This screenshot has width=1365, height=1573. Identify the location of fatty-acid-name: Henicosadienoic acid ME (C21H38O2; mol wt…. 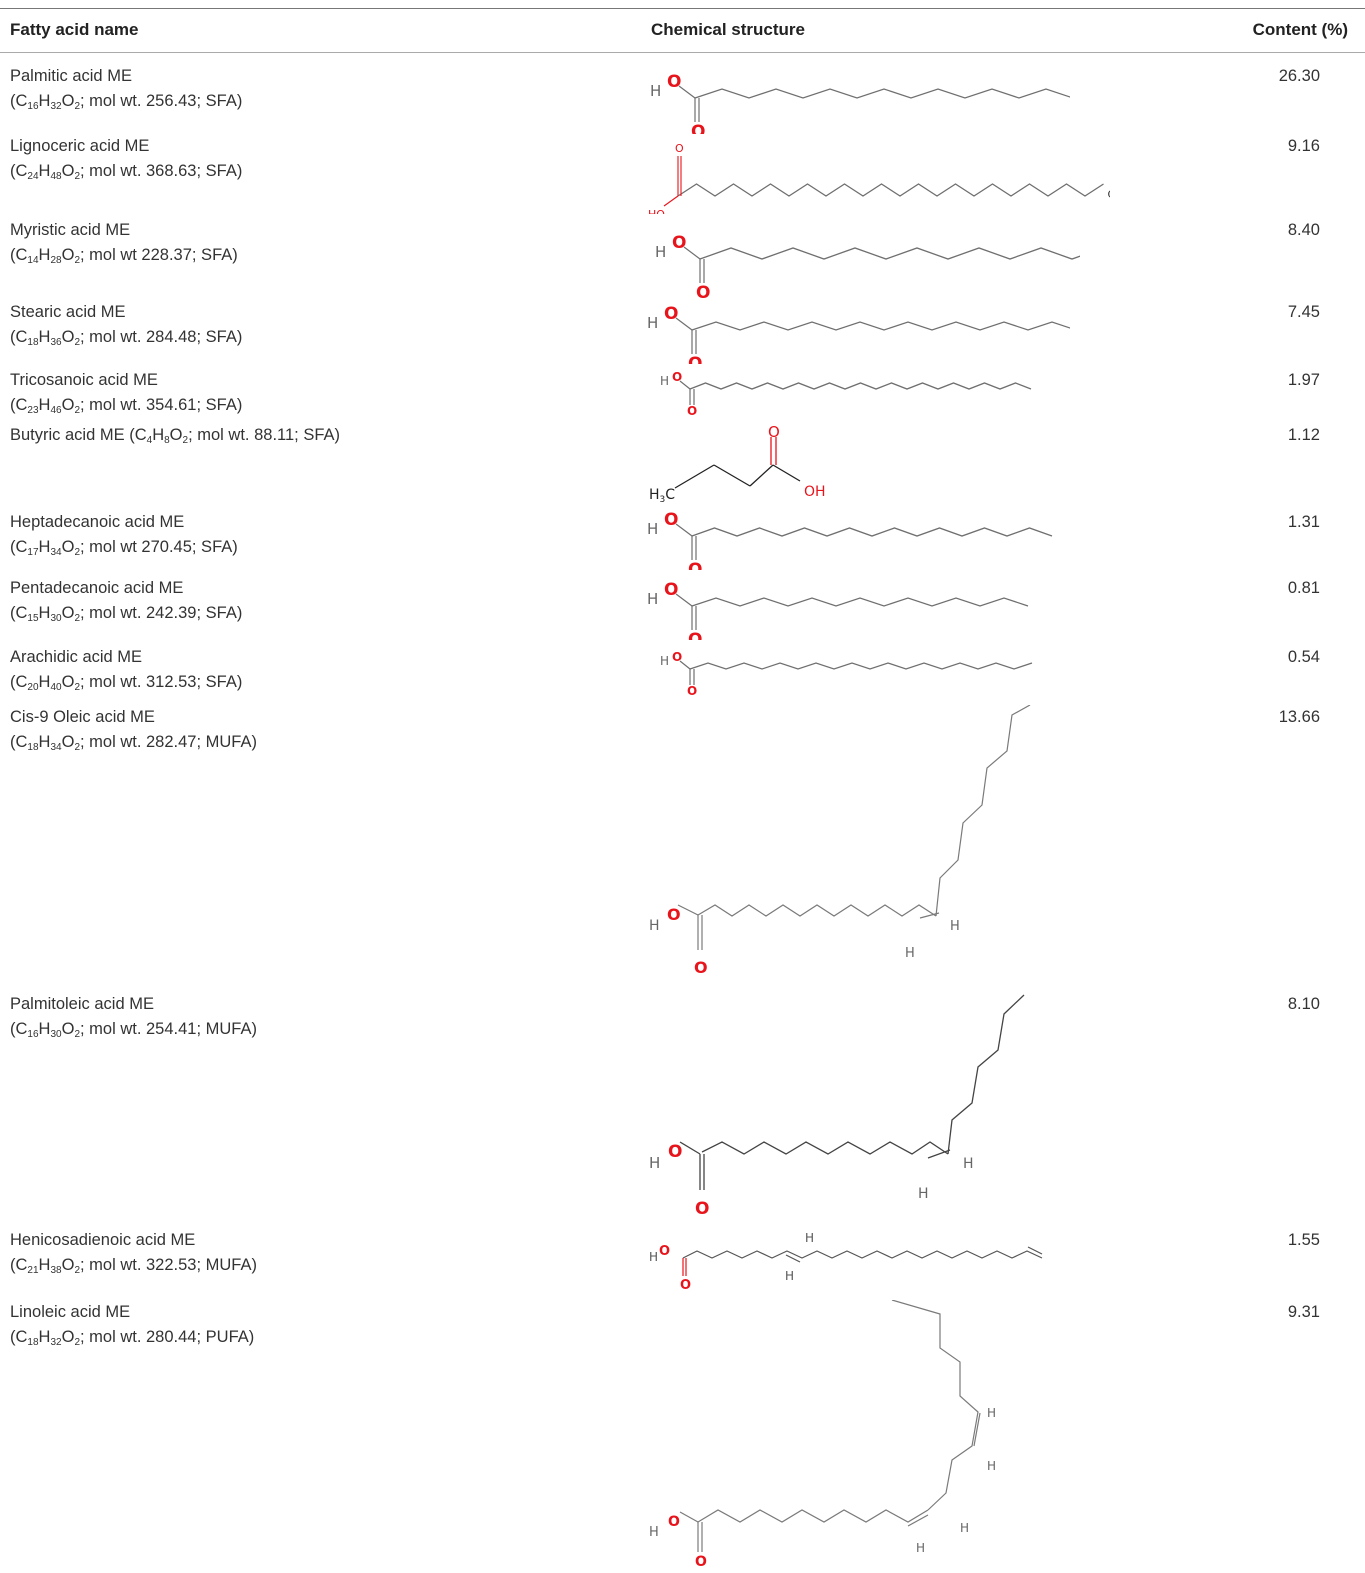
(133, 1253).